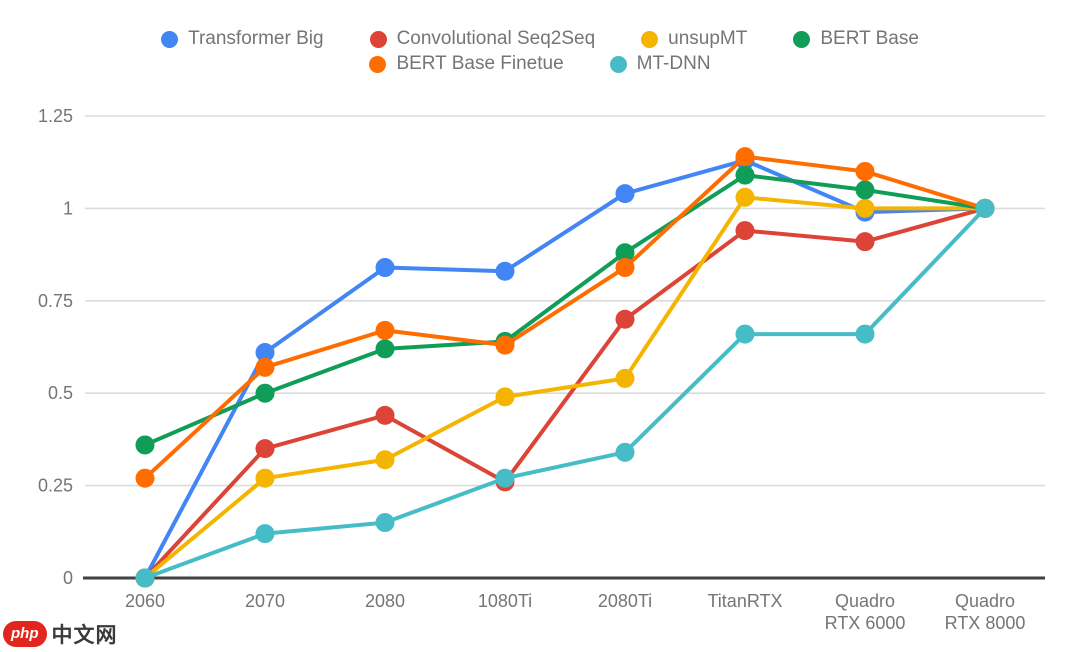  Describe the element at coordinates (625, 601) in the screenshot. I see `x-axis-category-label: 2080Ti` at that location.